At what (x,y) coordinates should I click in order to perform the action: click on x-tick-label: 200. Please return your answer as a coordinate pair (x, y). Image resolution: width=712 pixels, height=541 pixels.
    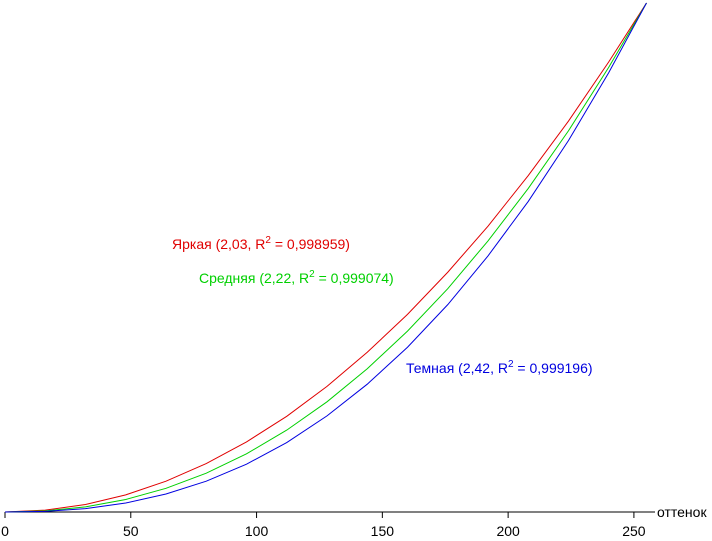
    Looking at the image, I should click on (508, 531).